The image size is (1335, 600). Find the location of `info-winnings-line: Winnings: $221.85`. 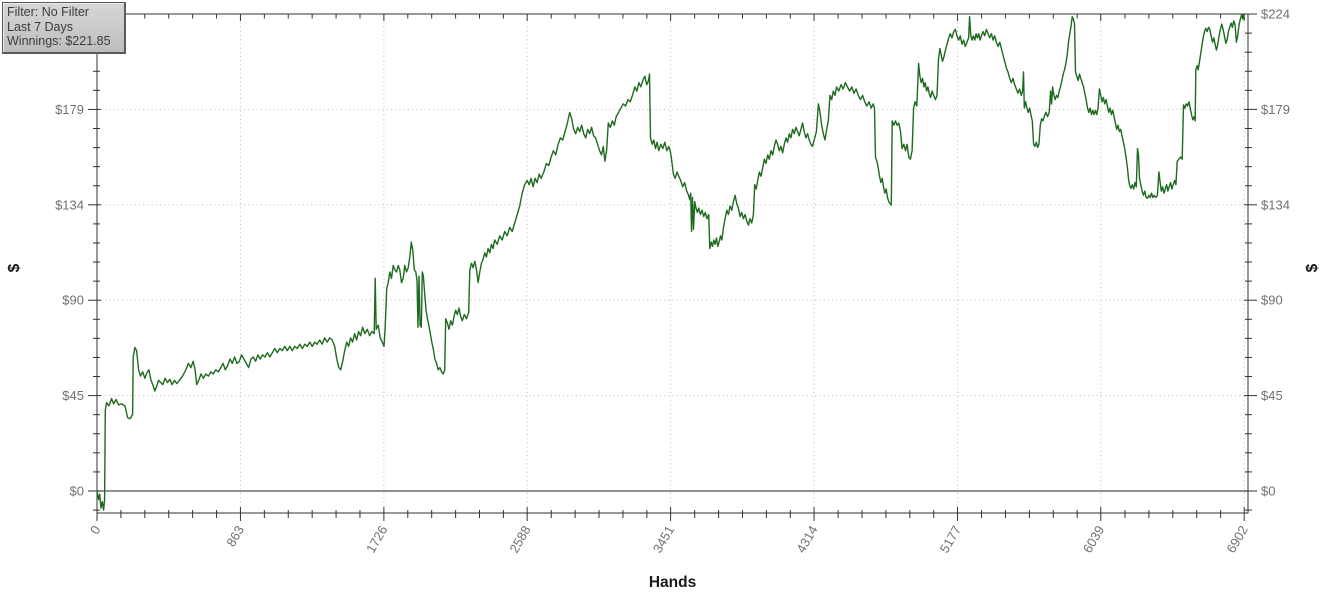

info-winnings-line: Winnings: $221.85 is located at coordinates (59, 41).